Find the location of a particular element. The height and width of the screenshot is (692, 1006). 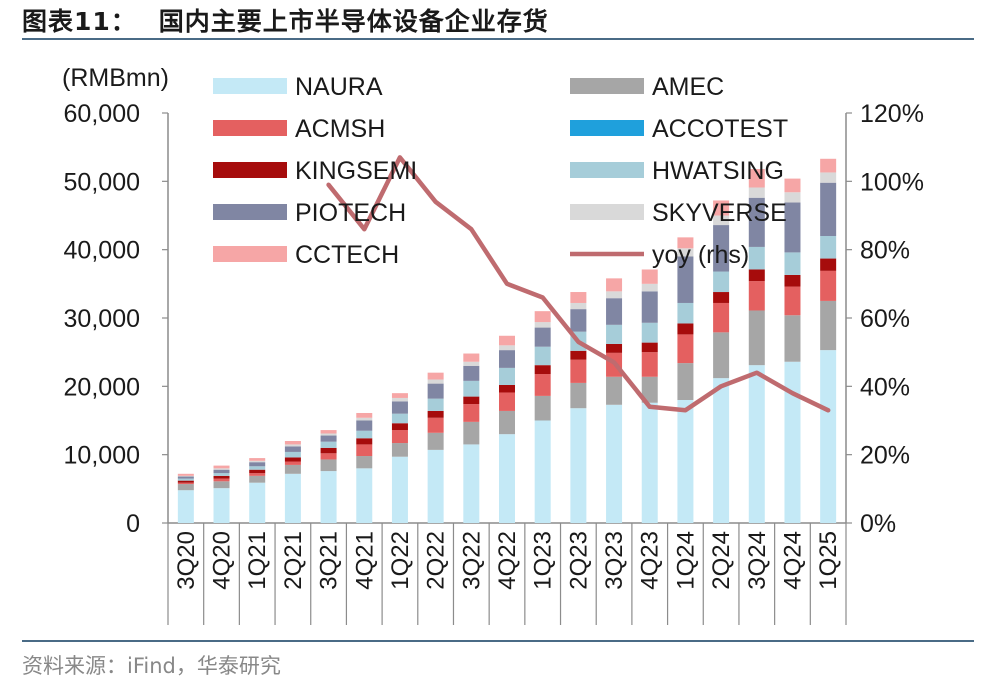

y-tick-label: 50,000 is located at coordinates (102, 182).